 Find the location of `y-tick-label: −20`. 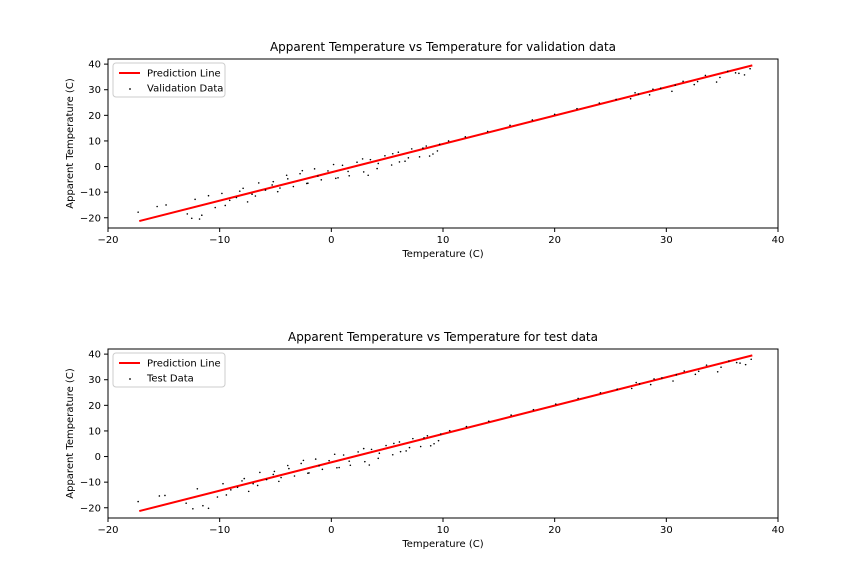

y-tick-label: −20 is located at coordinates (90, 508).